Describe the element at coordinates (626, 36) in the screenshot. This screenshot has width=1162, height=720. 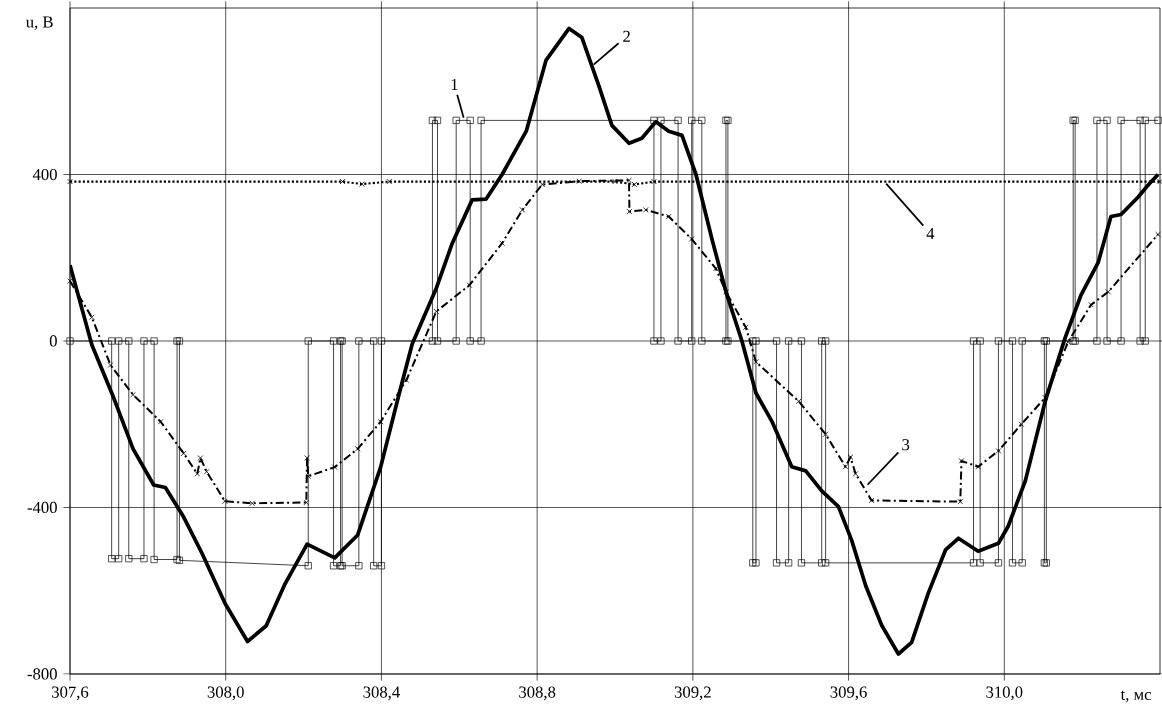
I see `annotation: 2` at that location.